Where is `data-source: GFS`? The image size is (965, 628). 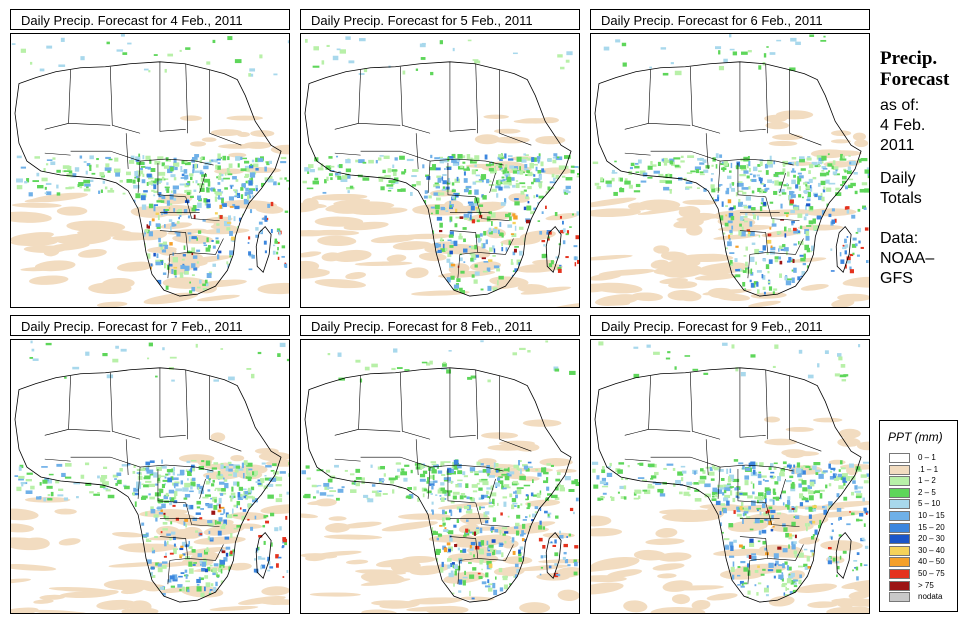 data-source: GFS is located at coordinates (896, 278).